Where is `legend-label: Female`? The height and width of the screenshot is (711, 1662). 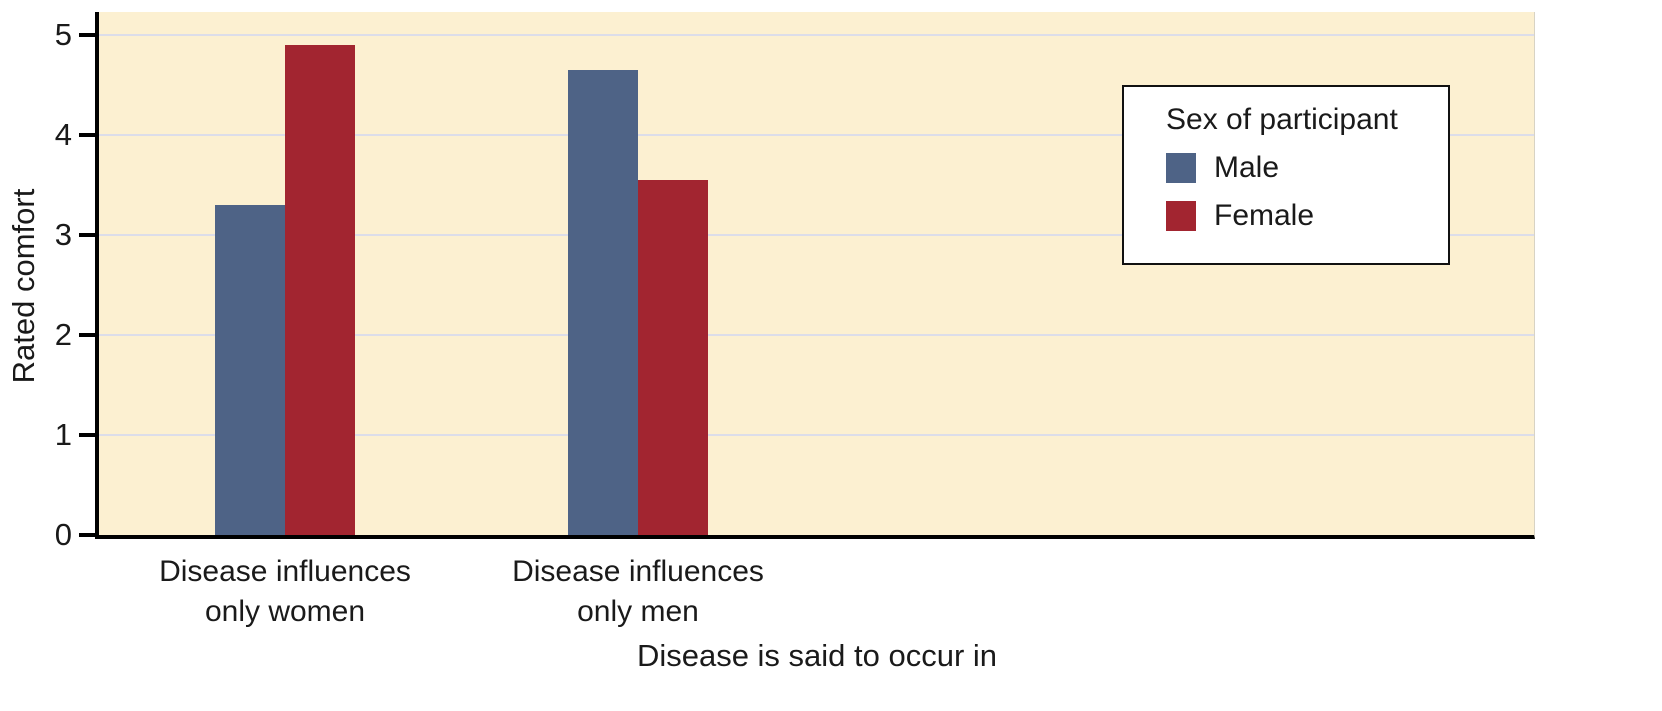
legend-label: Female is located at coordinates (1264, 215).